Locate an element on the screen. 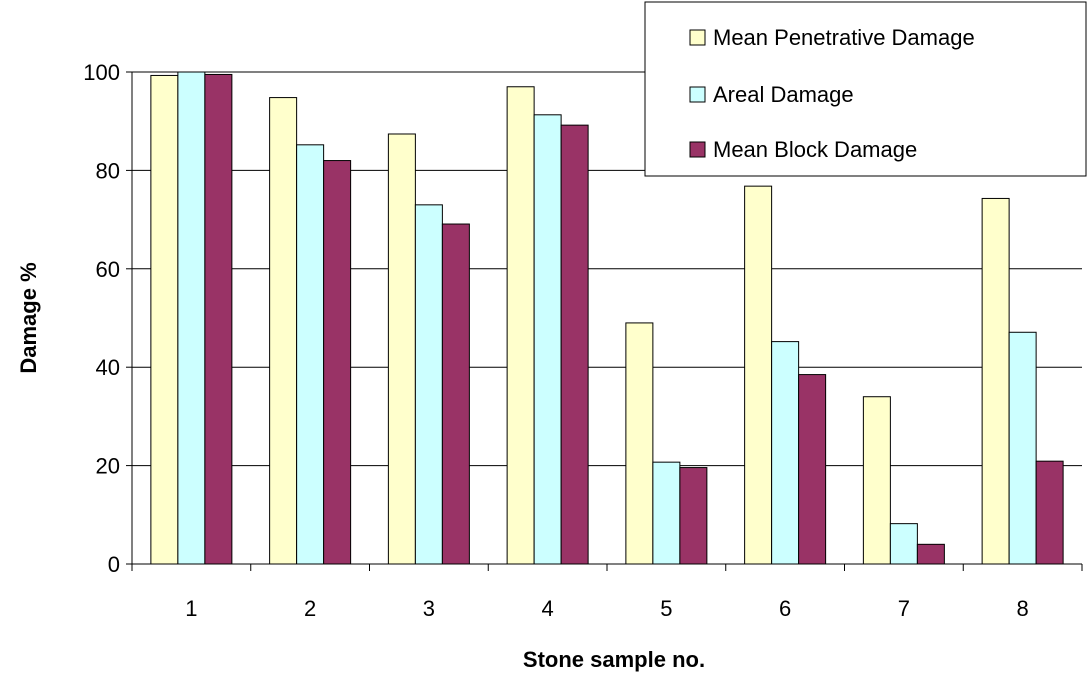 This screenshot has height=676, width=1087. x-tick-label: 8 is located at coordinates (1023, 608).